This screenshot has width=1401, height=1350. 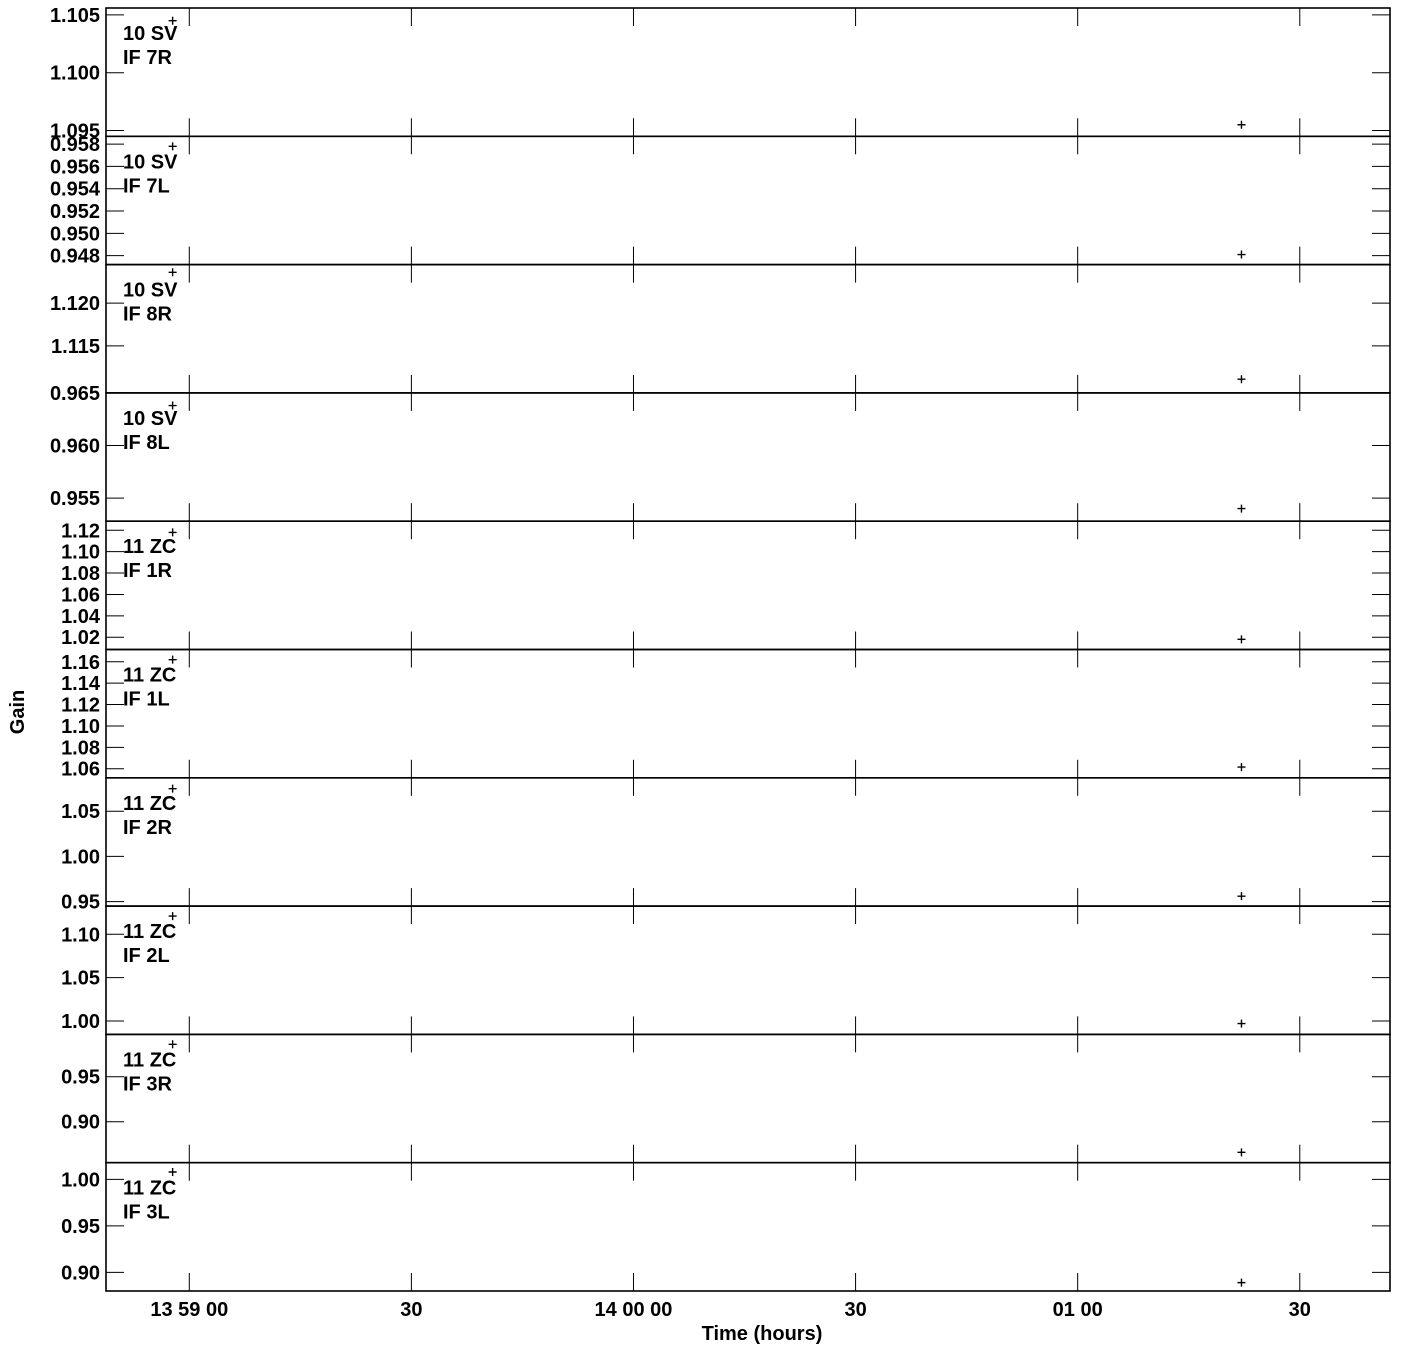 What do you see at coordinates (75, 145) in the screenshot?
I see `y-tick-label: 0.958` at bounding box center [75, 145].